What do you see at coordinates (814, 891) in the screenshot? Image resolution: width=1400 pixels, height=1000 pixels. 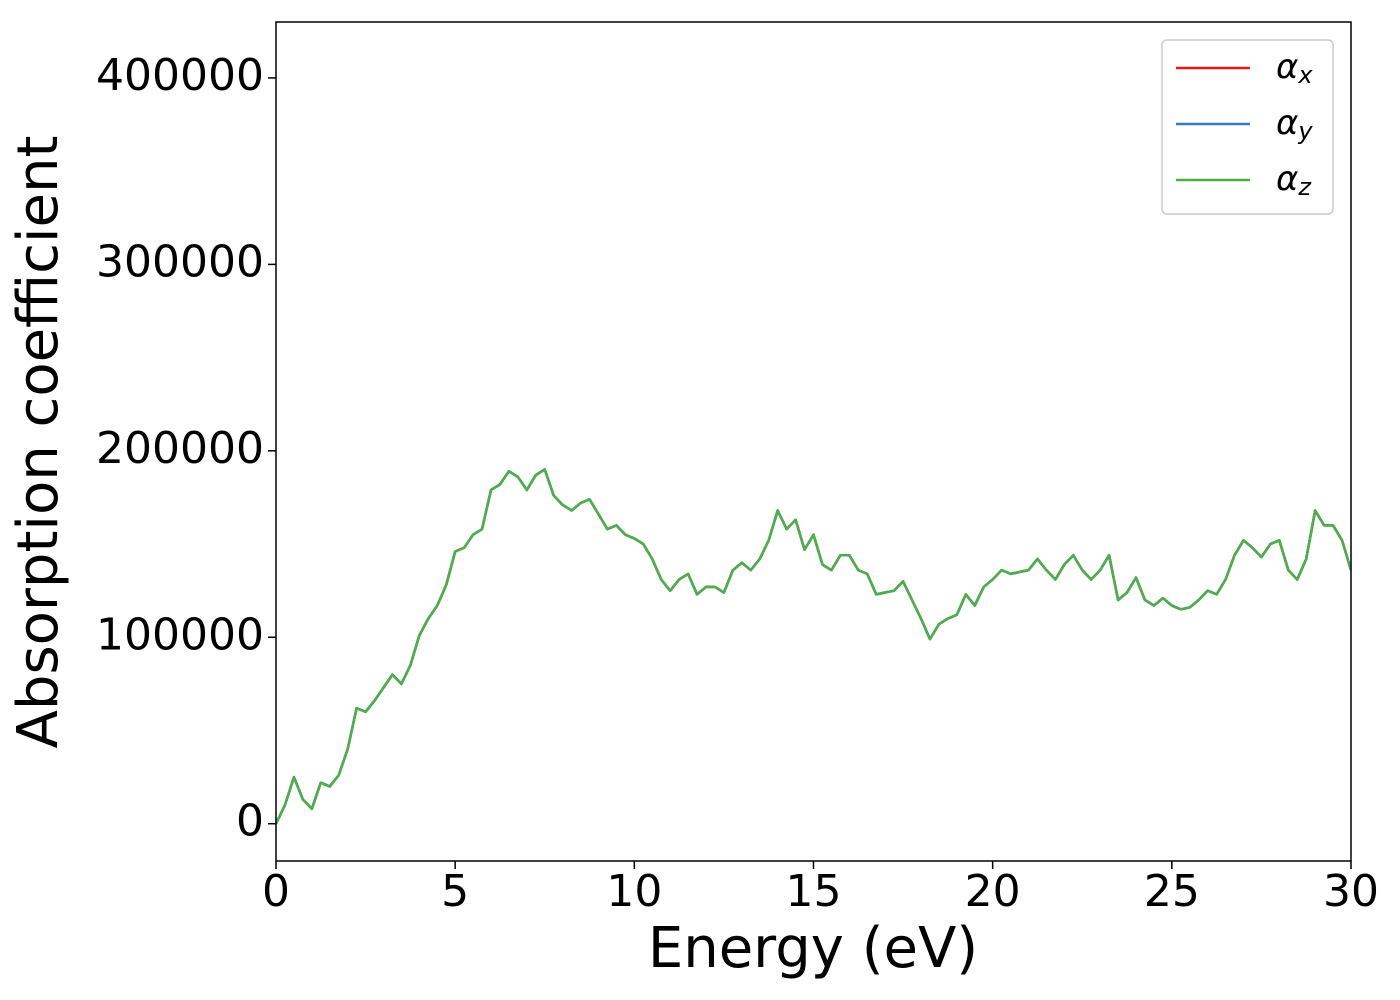 I see `x-tick-label: 15` at bounding box center [814, 891].